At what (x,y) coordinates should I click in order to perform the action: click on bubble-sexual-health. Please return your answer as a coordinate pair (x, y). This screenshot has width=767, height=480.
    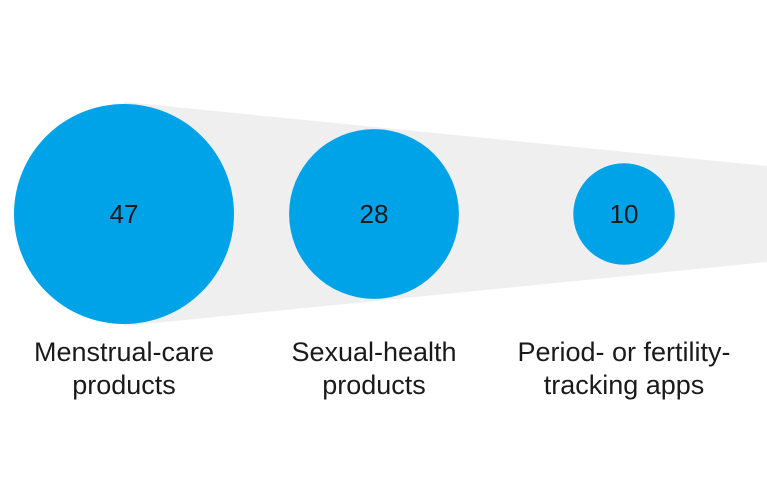
    Looking at the image, I should click on (374, 214).